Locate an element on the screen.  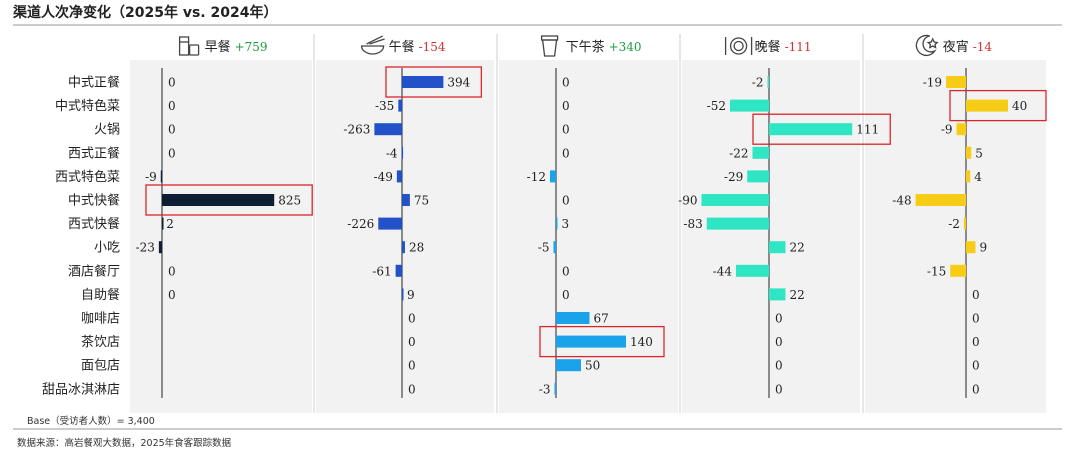
moon-star-icon is located at coordinates (927, 45).